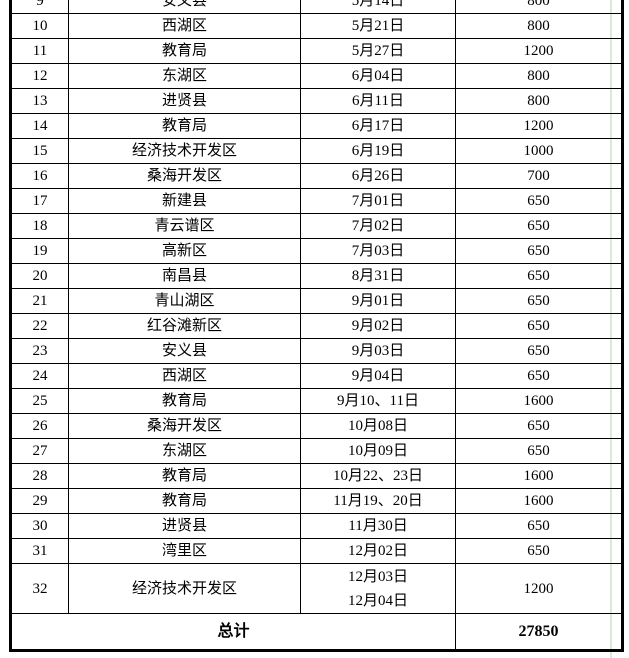 The width and height of the screenshot is (629, 658). I want to click on table-row: 26 桑海开发区 10月08日 650, so click(316, 426).